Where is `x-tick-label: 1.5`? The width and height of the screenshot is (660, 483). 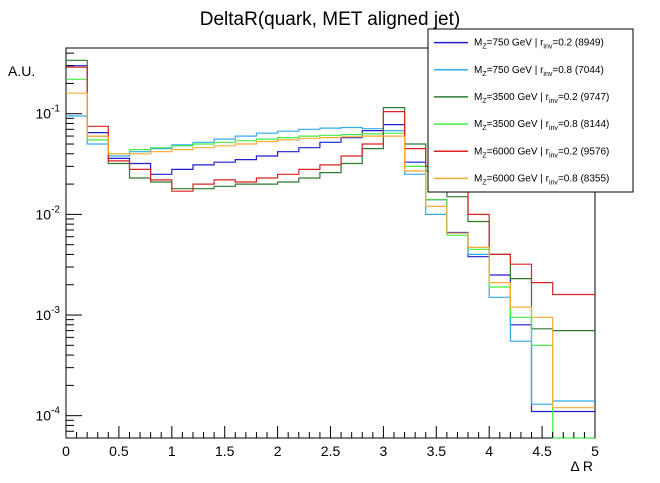
x-tick-label: 1.5 is located at coordinates (225, 451).